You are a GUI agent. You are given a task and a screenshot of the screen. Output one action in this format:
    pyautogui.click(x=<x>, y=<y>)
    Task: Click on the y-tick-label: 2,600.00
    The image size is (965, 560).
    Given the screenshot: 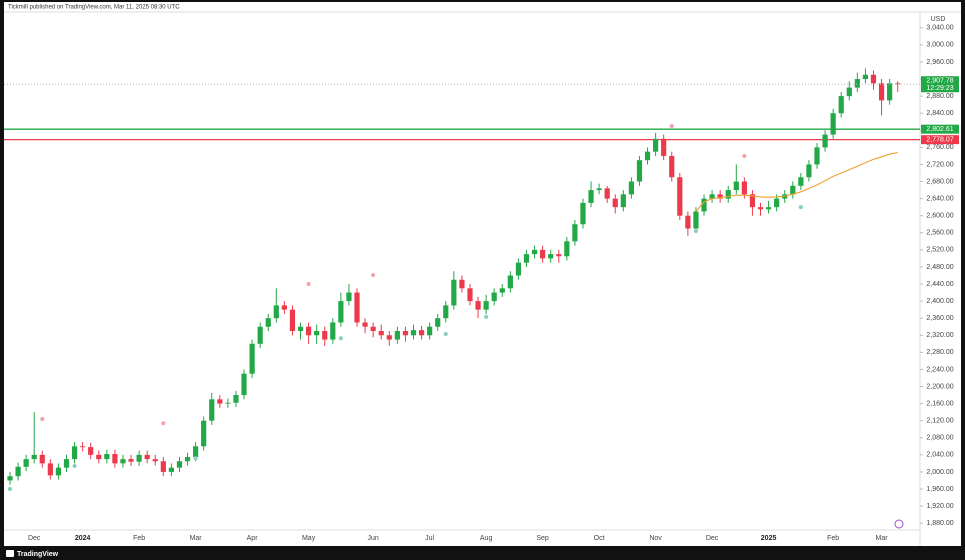 What is the action you would take?
    pyautogui.click(x=939, y=216)
    